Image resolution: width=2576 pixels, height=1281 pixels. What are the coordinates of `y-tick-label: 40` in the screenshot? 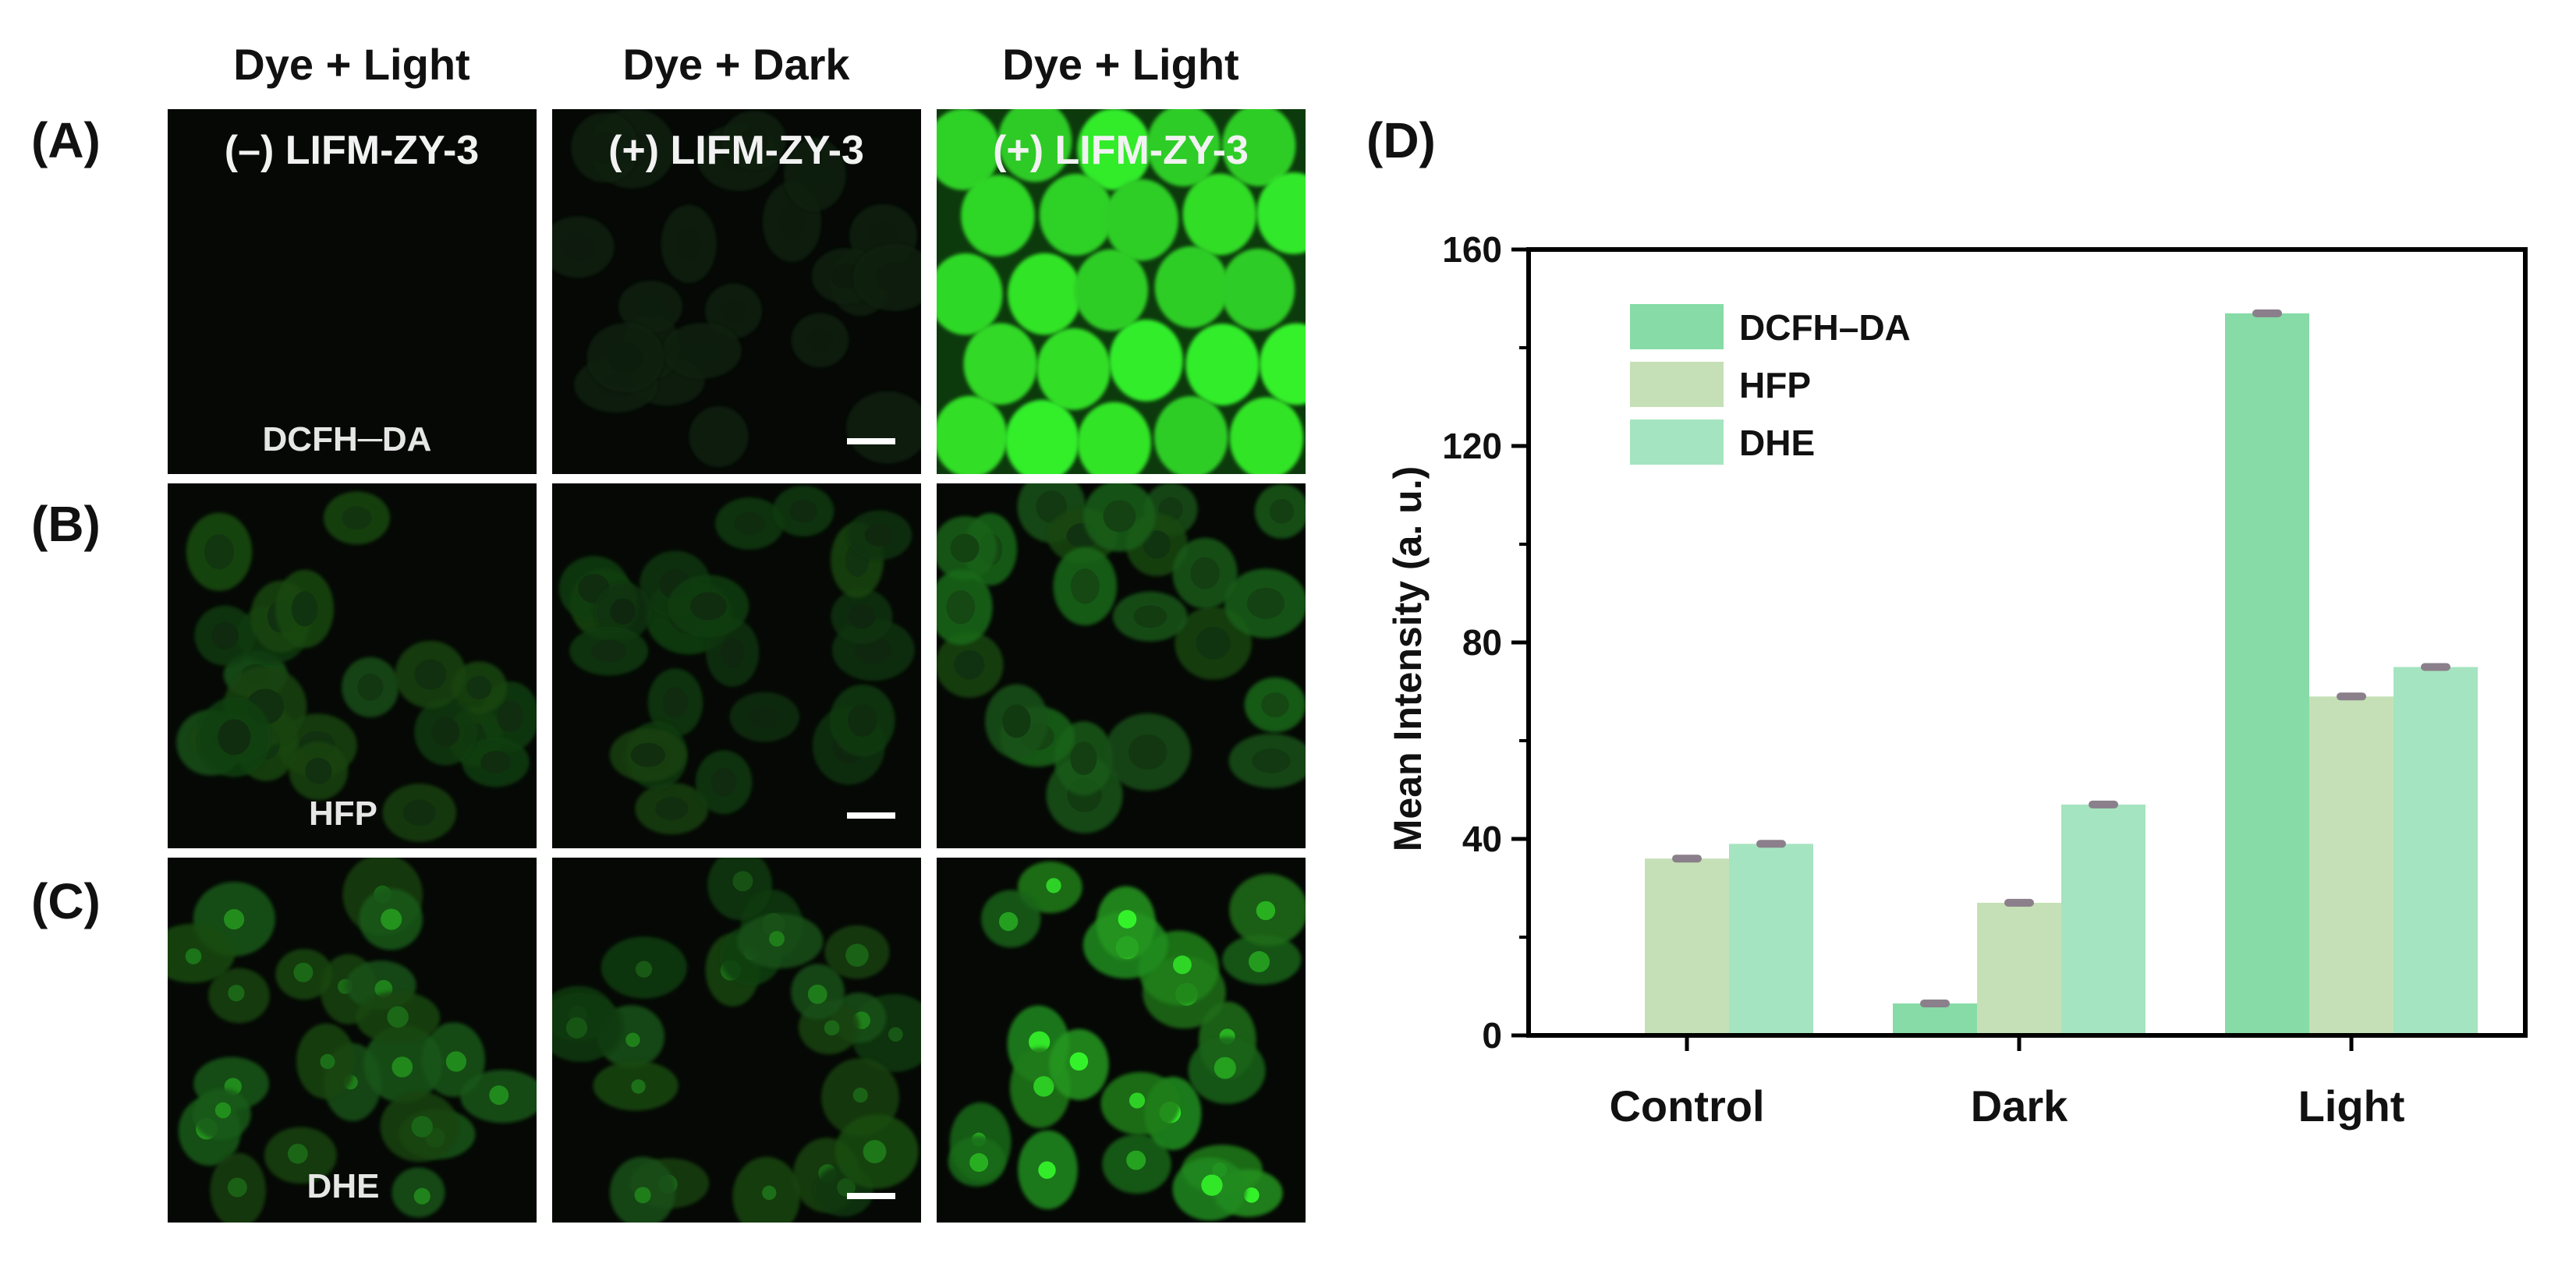 It's located at (1482, 839).